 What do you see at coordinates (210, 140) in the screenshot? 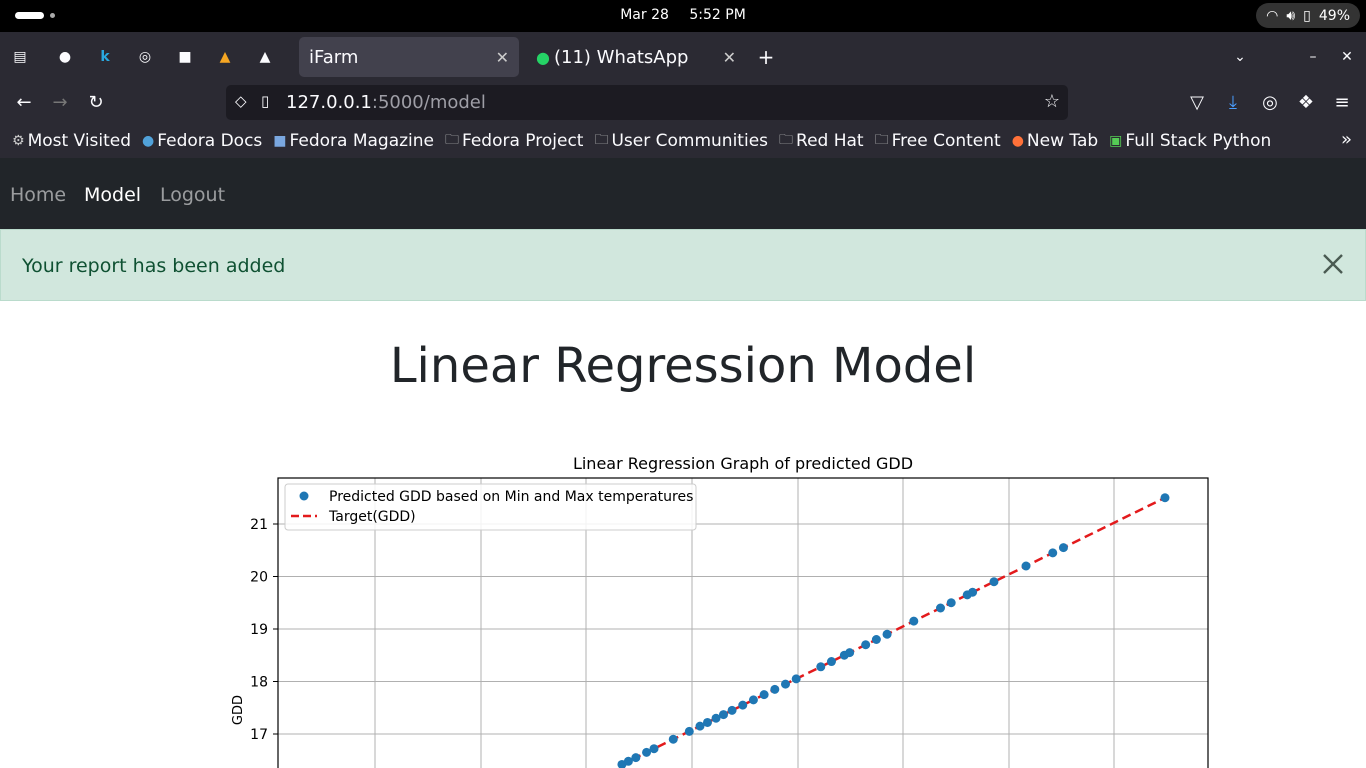
I see `bookmark-label: Fedora Docs` at bounding box center [210, 140].